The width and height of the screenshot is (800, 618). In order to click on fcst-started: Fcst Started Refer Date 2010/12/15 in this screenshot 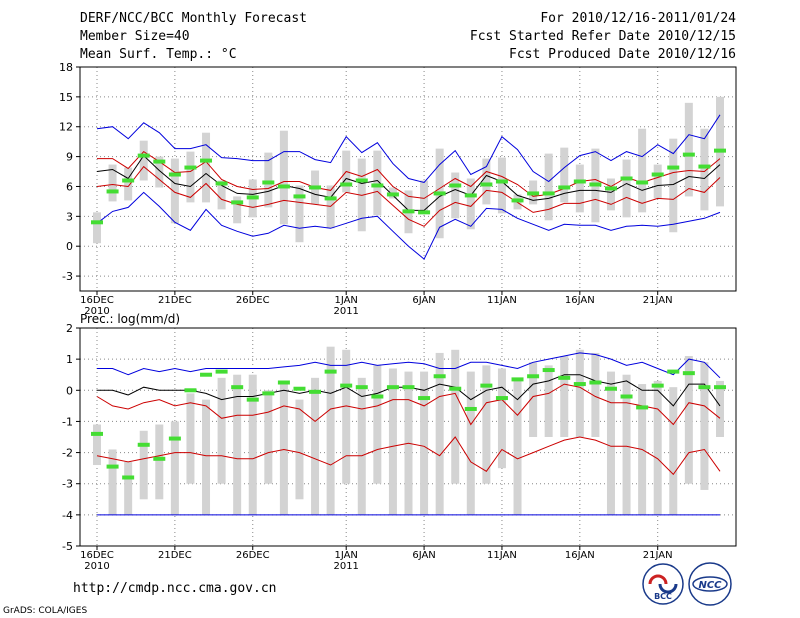, I will do `click(602, 36)`.